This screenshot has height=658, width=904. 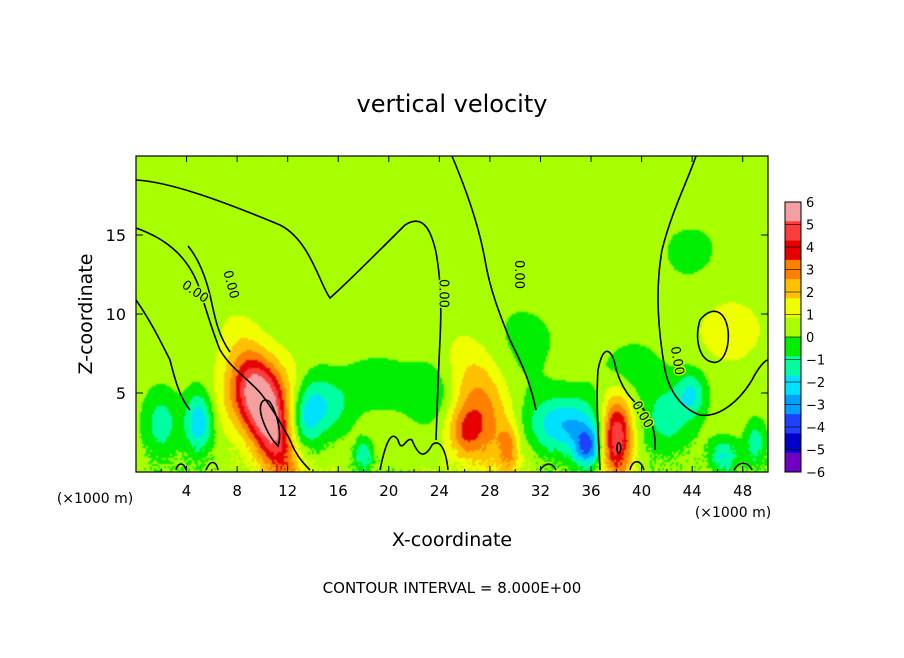 I want to click on colorbar-label: 6, so click(x=810, y=203).